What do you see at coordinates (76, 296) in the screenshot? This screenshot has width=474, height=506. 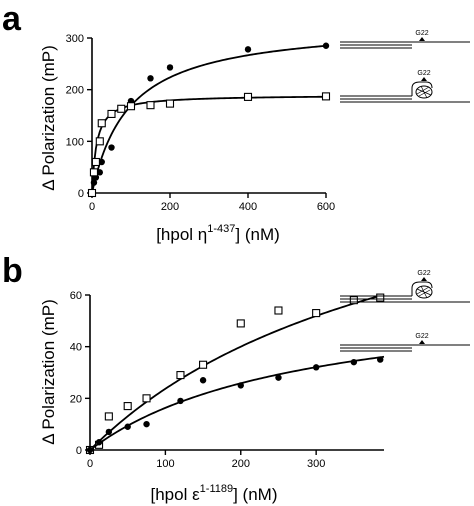 I see `panel-b-y-tick-label: 60` at bounding box center [76, 296].